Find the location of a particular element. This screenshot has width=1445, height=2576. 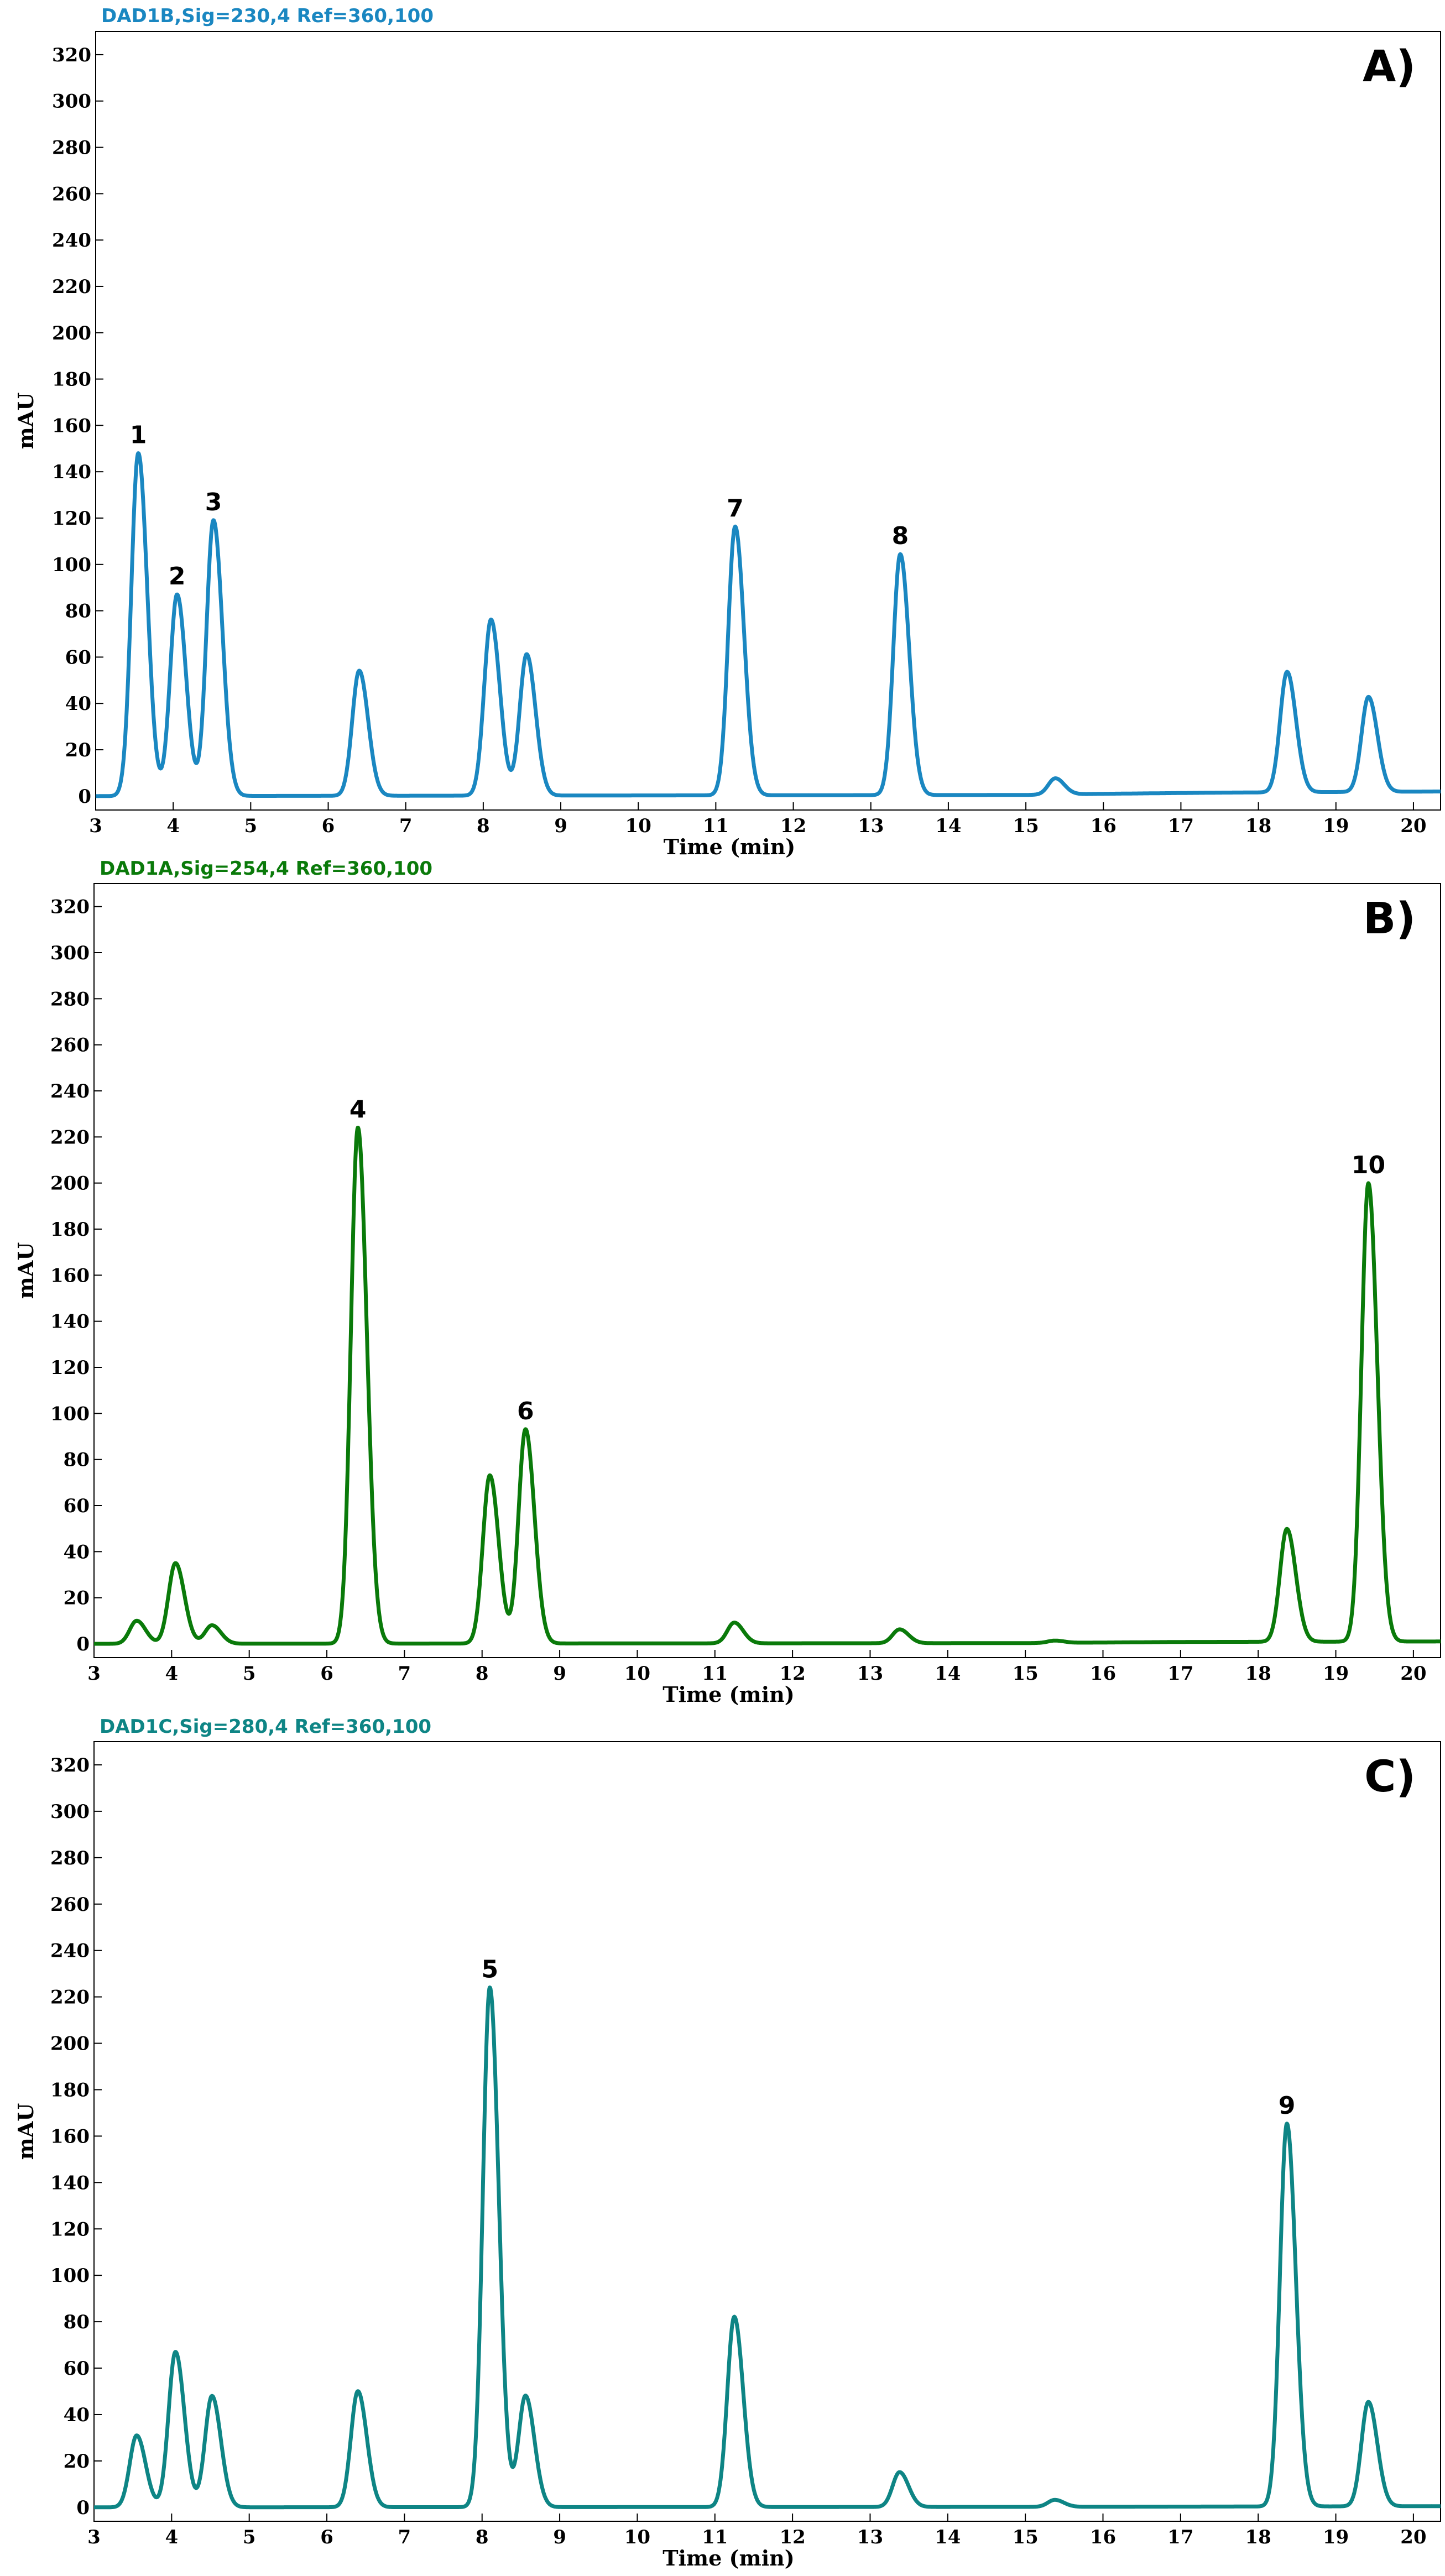

panel-label: B) is located at coordinates (1389, 919).